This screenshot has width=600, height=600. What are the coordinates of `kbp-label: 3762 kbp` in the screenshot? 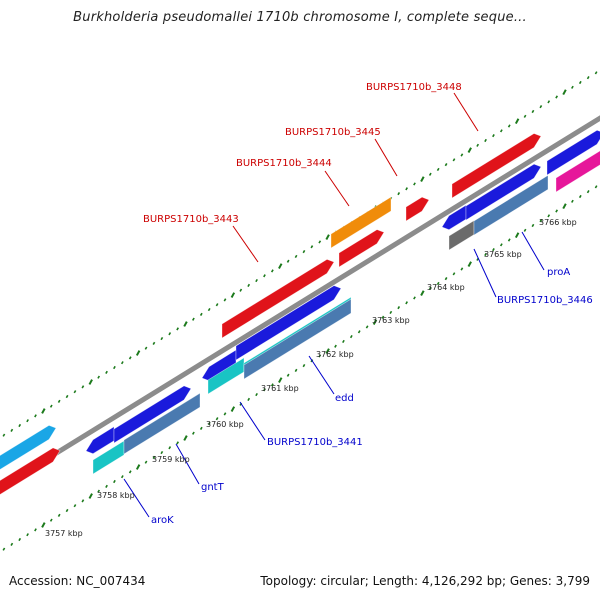 It's located at (335, 354).